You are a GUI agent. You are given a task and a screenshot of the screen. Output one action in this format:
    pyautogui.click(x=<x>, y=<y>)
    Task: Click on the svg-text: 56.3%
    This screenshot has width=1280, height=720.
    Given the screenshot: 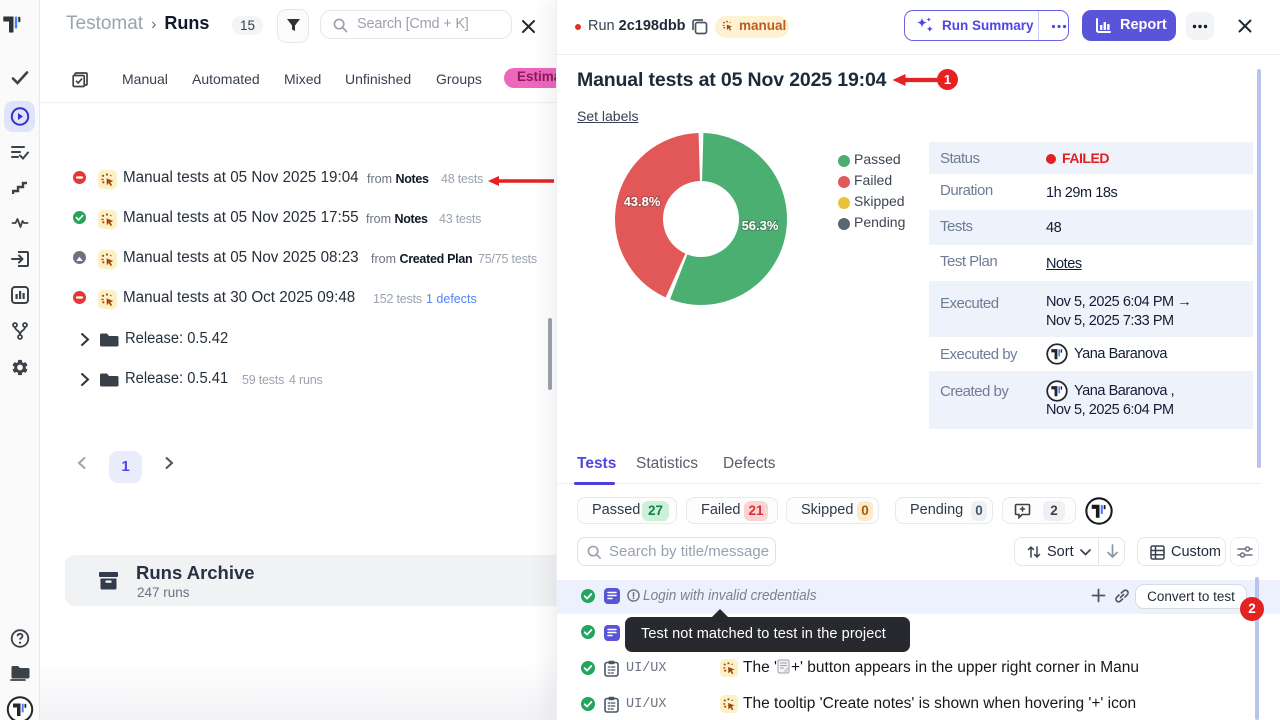 What is the action you would take?
    pyautogui.click(x=760, y=225)
    